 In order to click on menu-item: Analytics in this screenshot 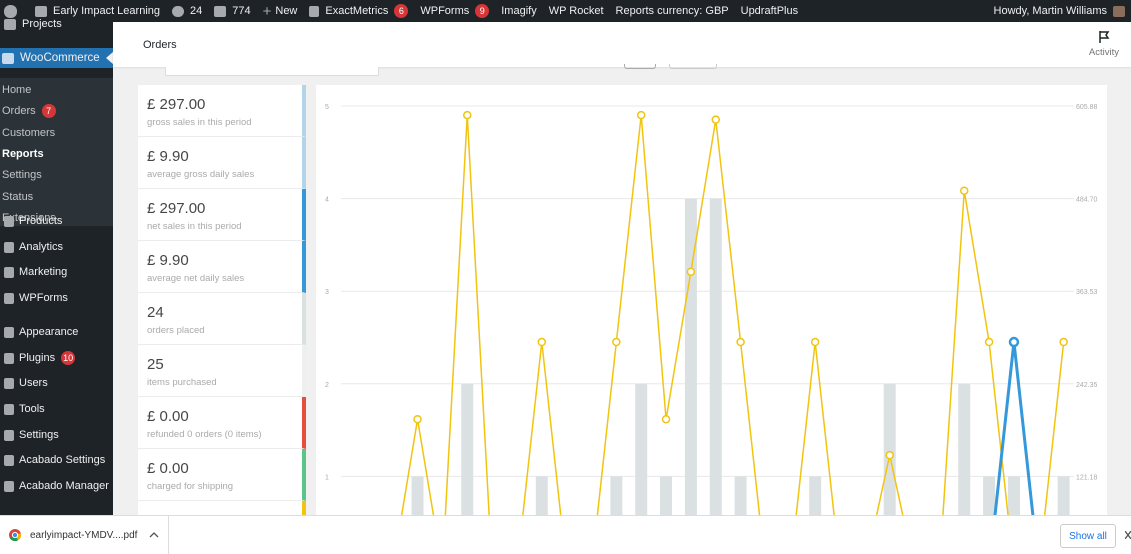, I will do `click(56, 247)`.